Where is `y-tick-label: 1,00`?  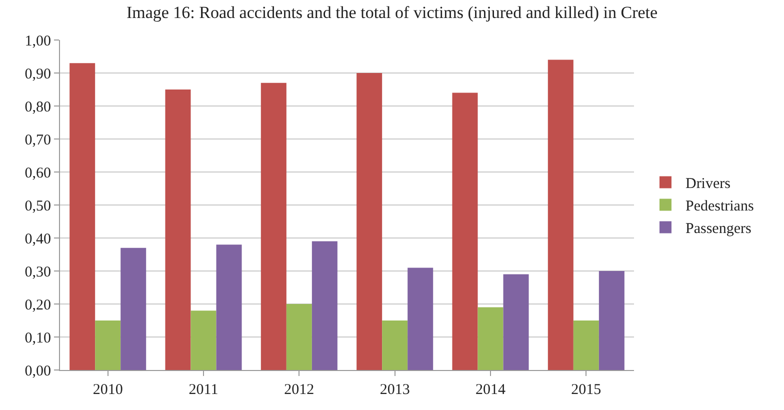 y-tick-label: 1,00 is located at coordinates (37, 41).